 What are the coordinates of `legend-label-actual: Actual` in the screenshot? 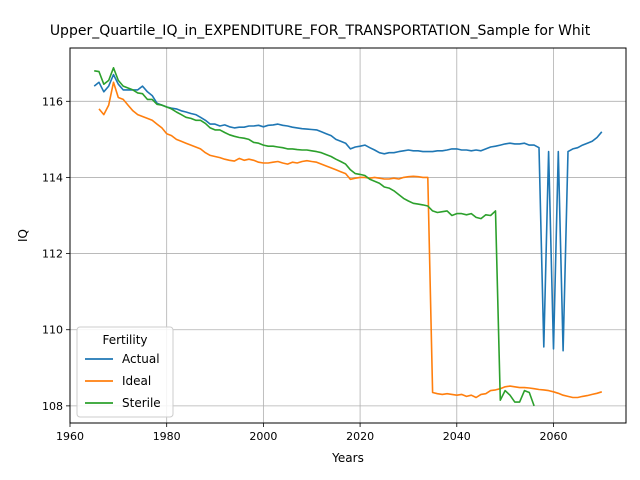 It's located at (141, 359).